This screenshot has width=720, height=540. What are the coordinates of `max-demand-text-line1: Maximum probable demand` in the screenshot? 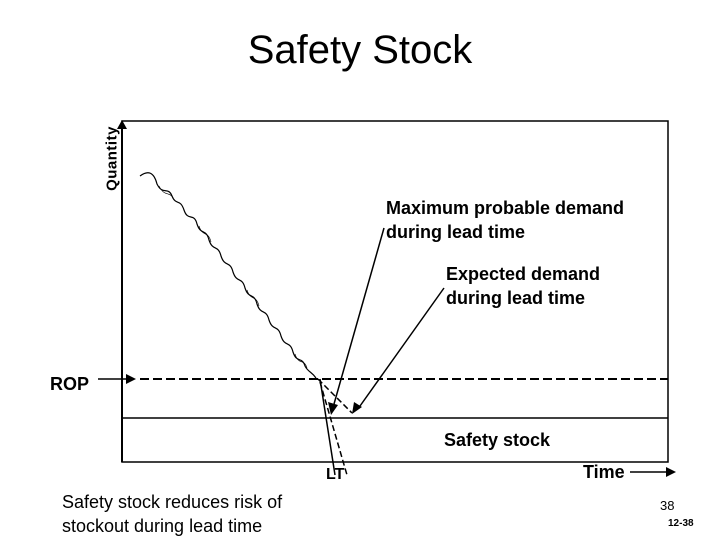 It's located at (505, 208).